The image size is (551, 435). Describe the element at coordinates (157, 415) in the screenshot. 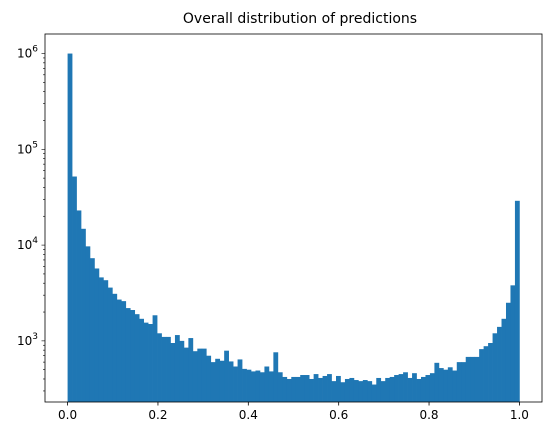

I see `x-tick-label: 0.2` at that location.